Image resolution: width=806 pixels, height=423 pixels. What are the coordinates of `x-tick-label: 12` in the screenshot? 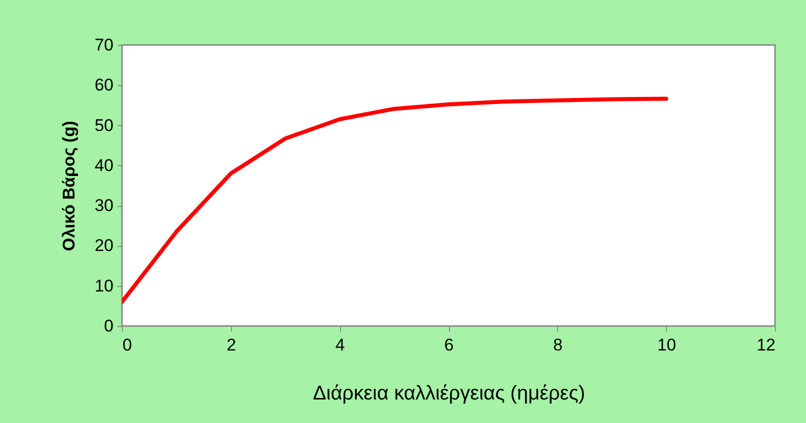 It's located at (766, 345).